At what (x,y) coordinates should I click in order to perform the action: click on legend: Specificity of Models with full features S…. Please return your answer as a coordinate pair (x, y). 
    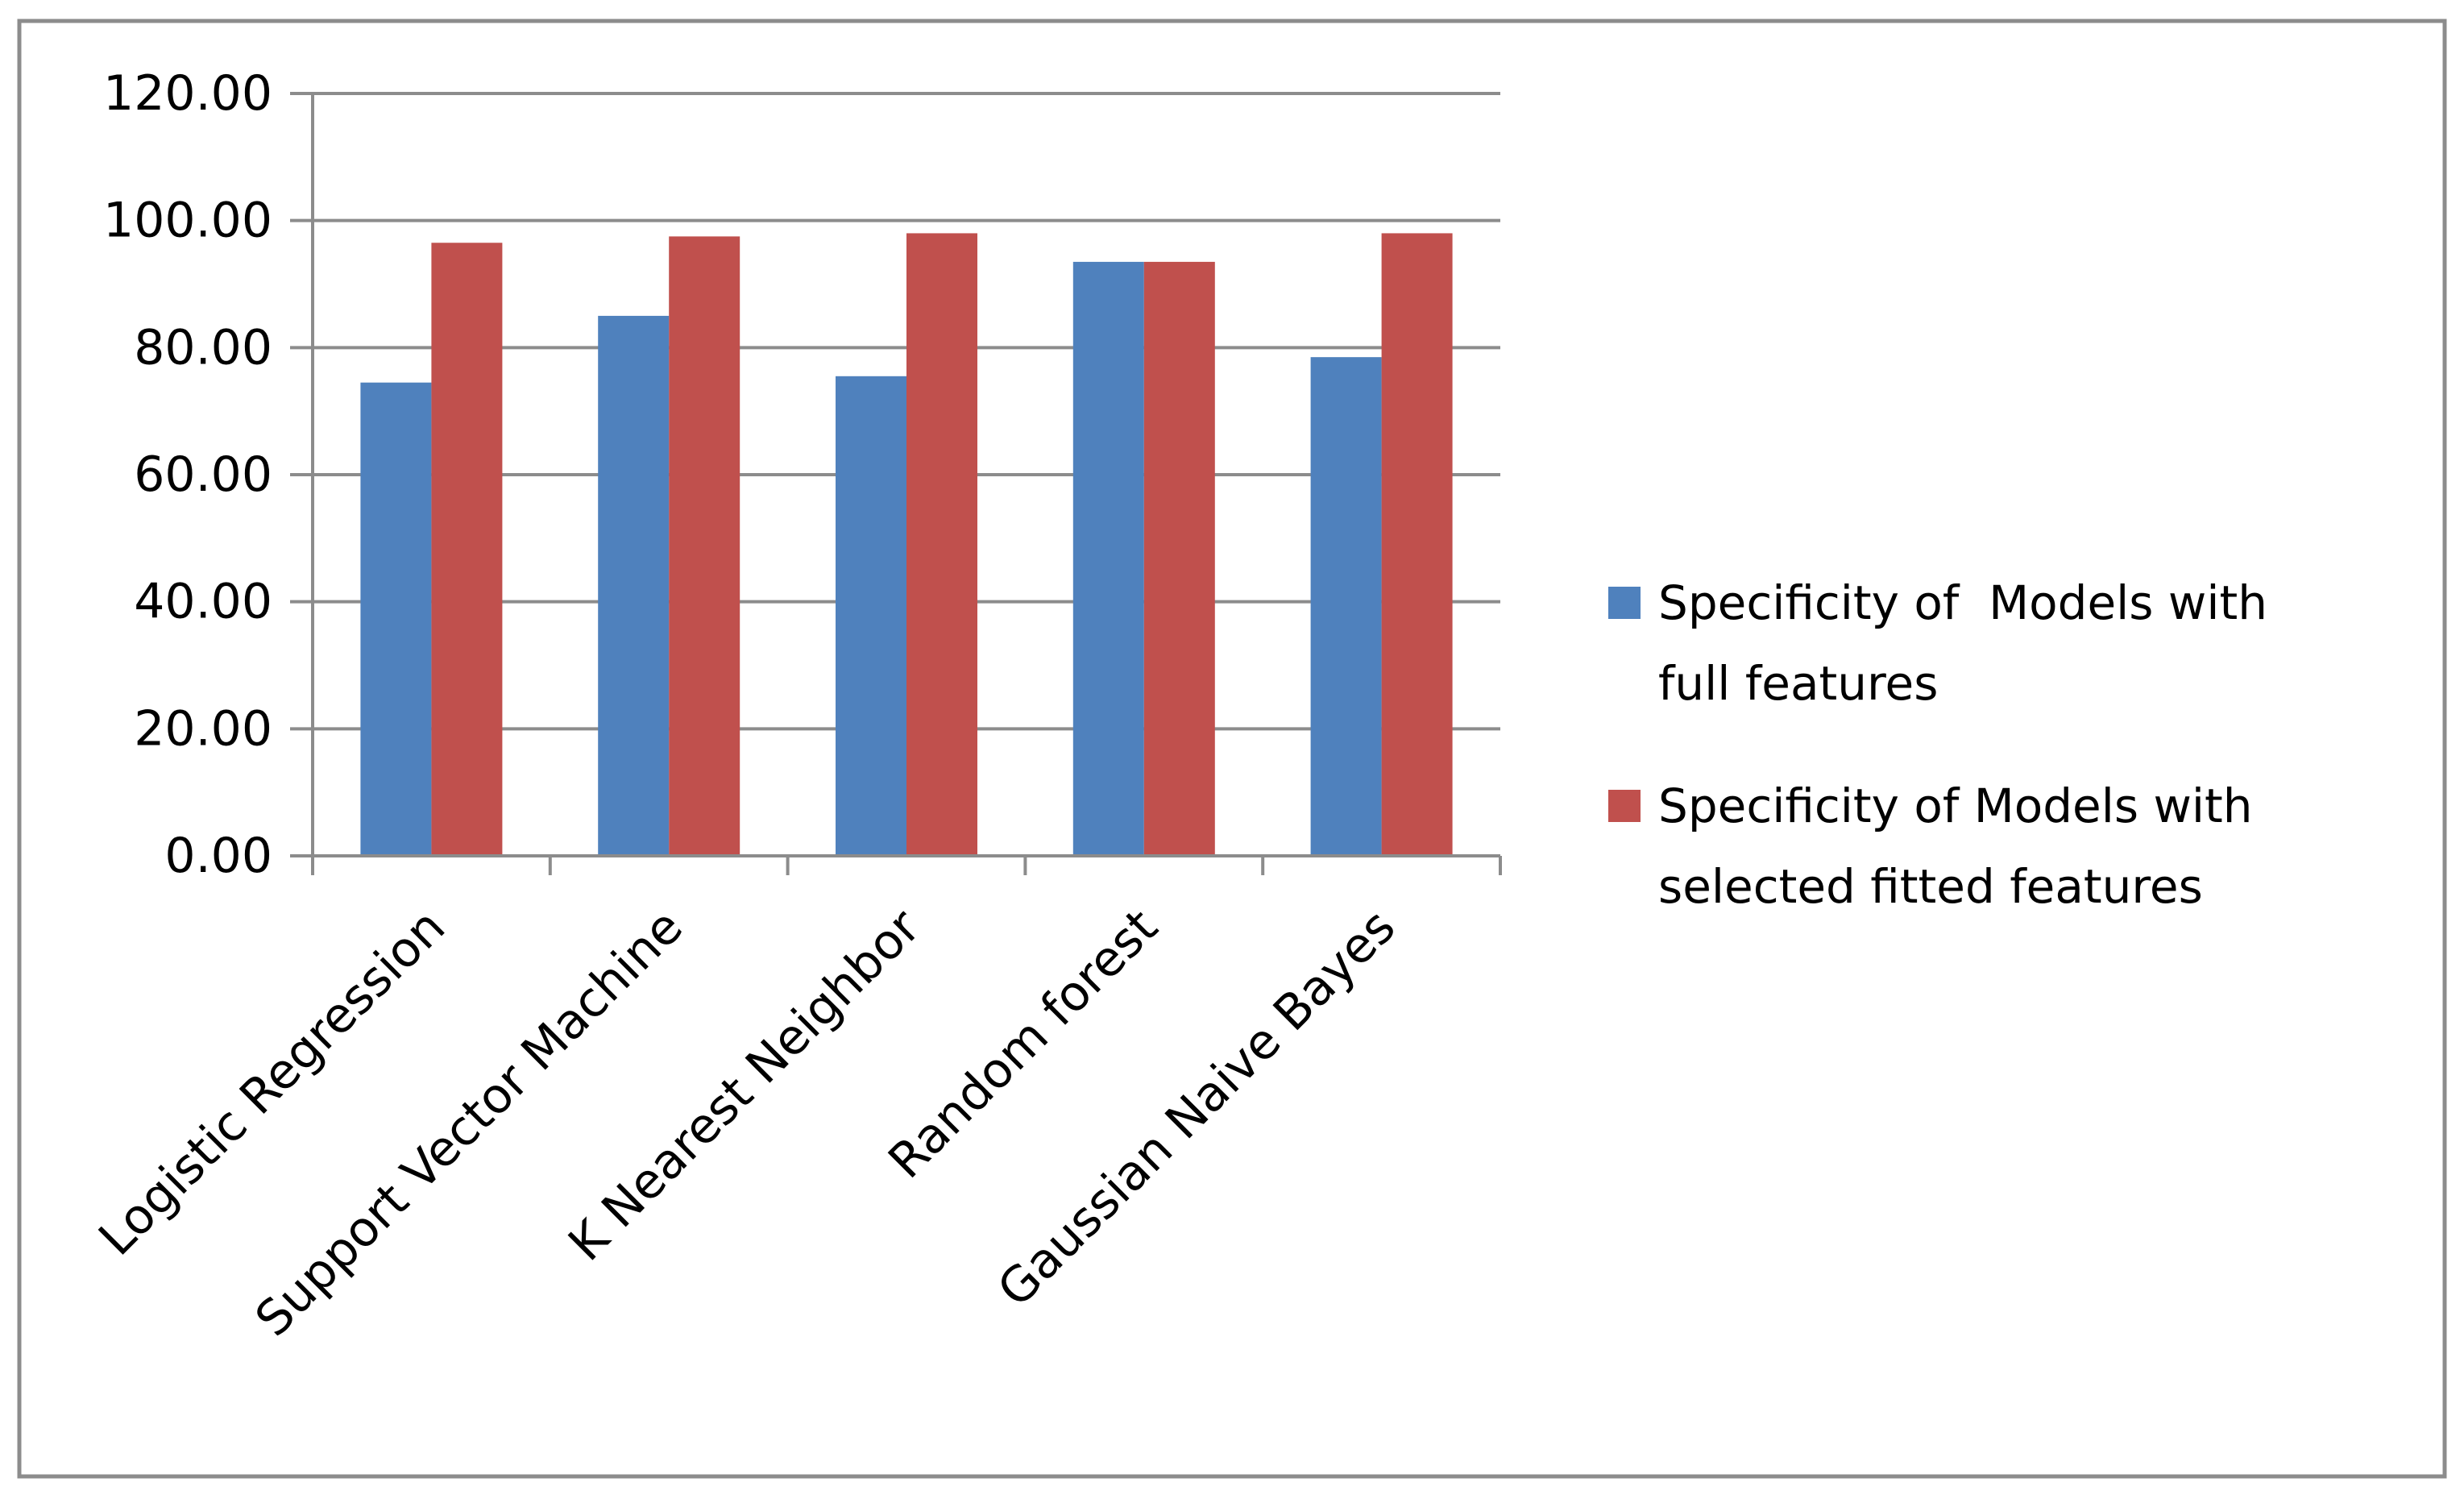
    Looking at the image, I should click on (1938, 744).